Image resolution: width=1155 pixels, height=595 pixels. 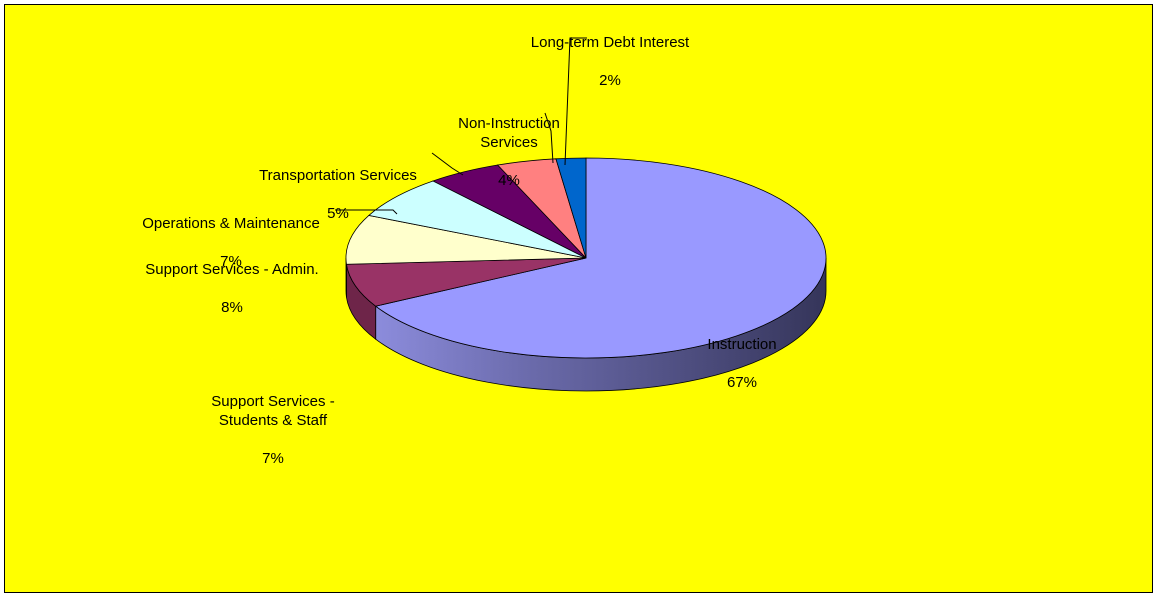 I want to click on slice-value-support-students: 7%, so click(x=273, y=458).